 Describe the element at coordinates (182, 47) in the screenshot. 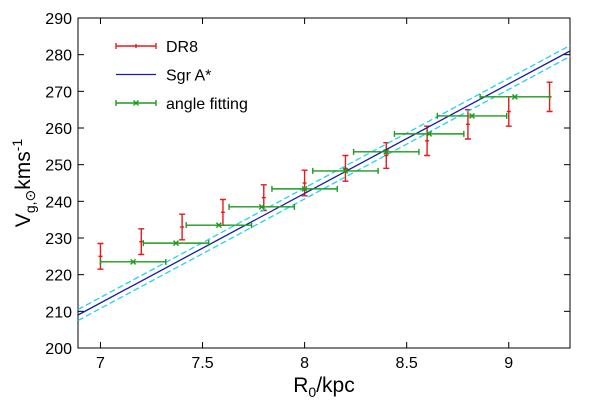

I see `legend-label: DR8` at that location.